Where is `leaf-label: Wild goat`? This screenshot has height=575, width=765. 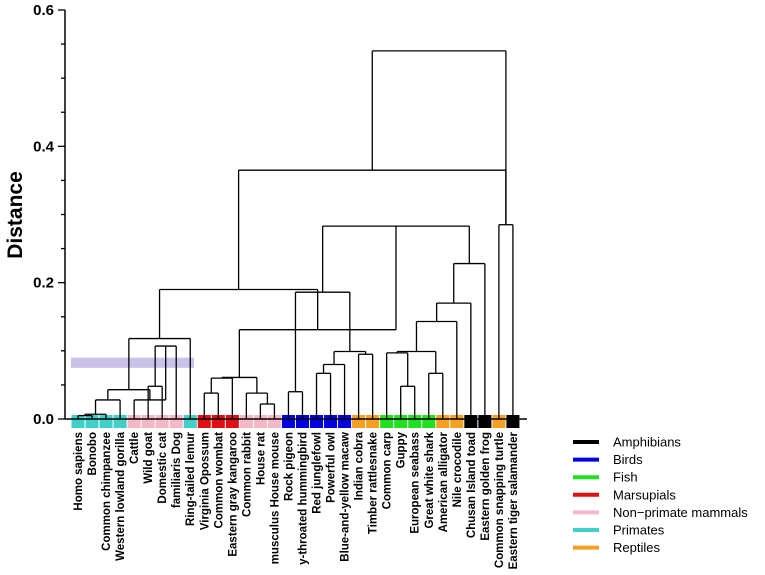 leaf-label: Wild goat is located at coordinates (149, 458).